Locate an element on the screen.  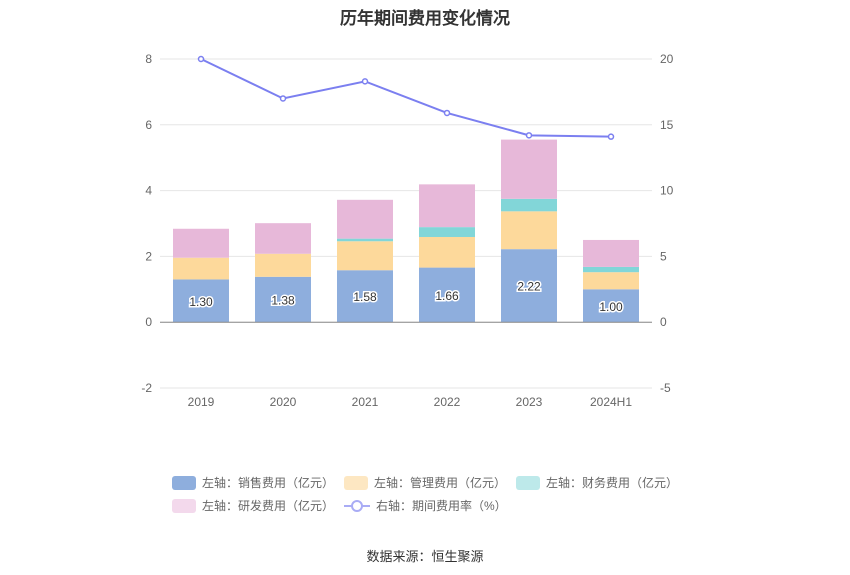
expense-rate-polyline is located at coordinates (406, 98).